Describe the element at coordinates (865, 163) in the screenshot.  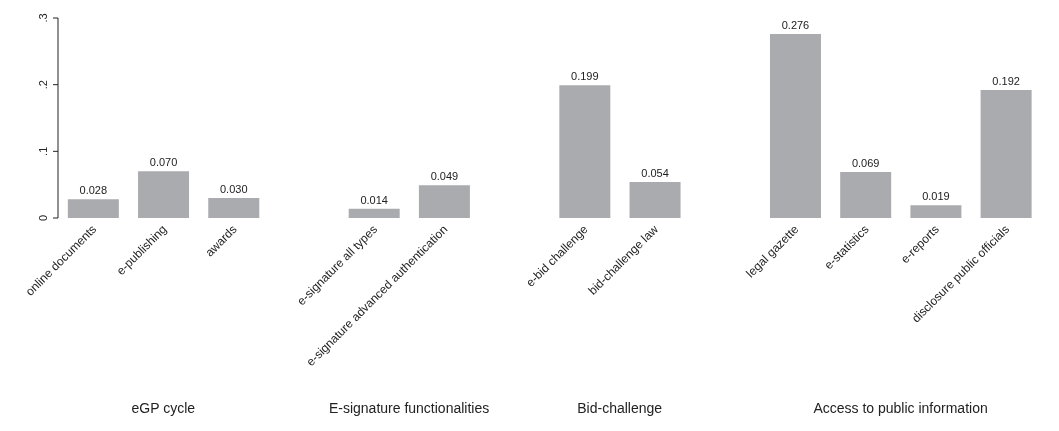
I see `data-label: 0.069` at that location.